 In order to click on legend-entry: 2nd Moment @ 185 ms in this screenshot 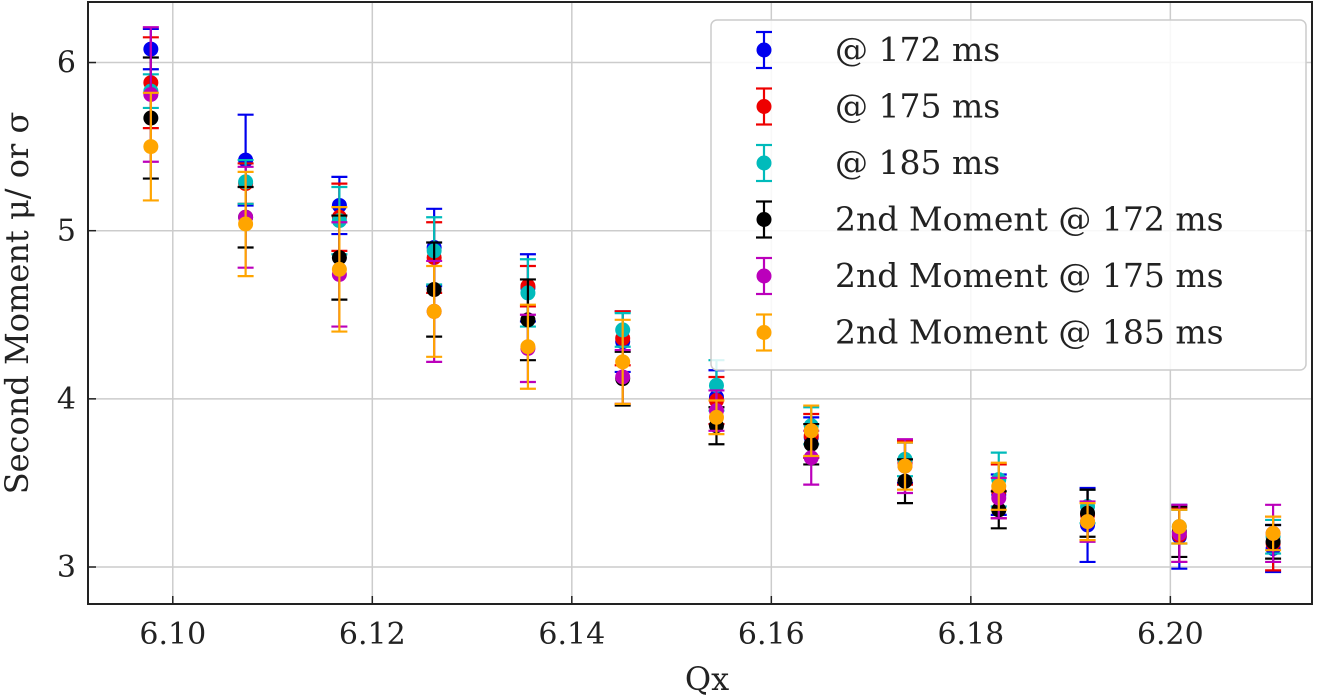, I will do `click(990, 332)`.